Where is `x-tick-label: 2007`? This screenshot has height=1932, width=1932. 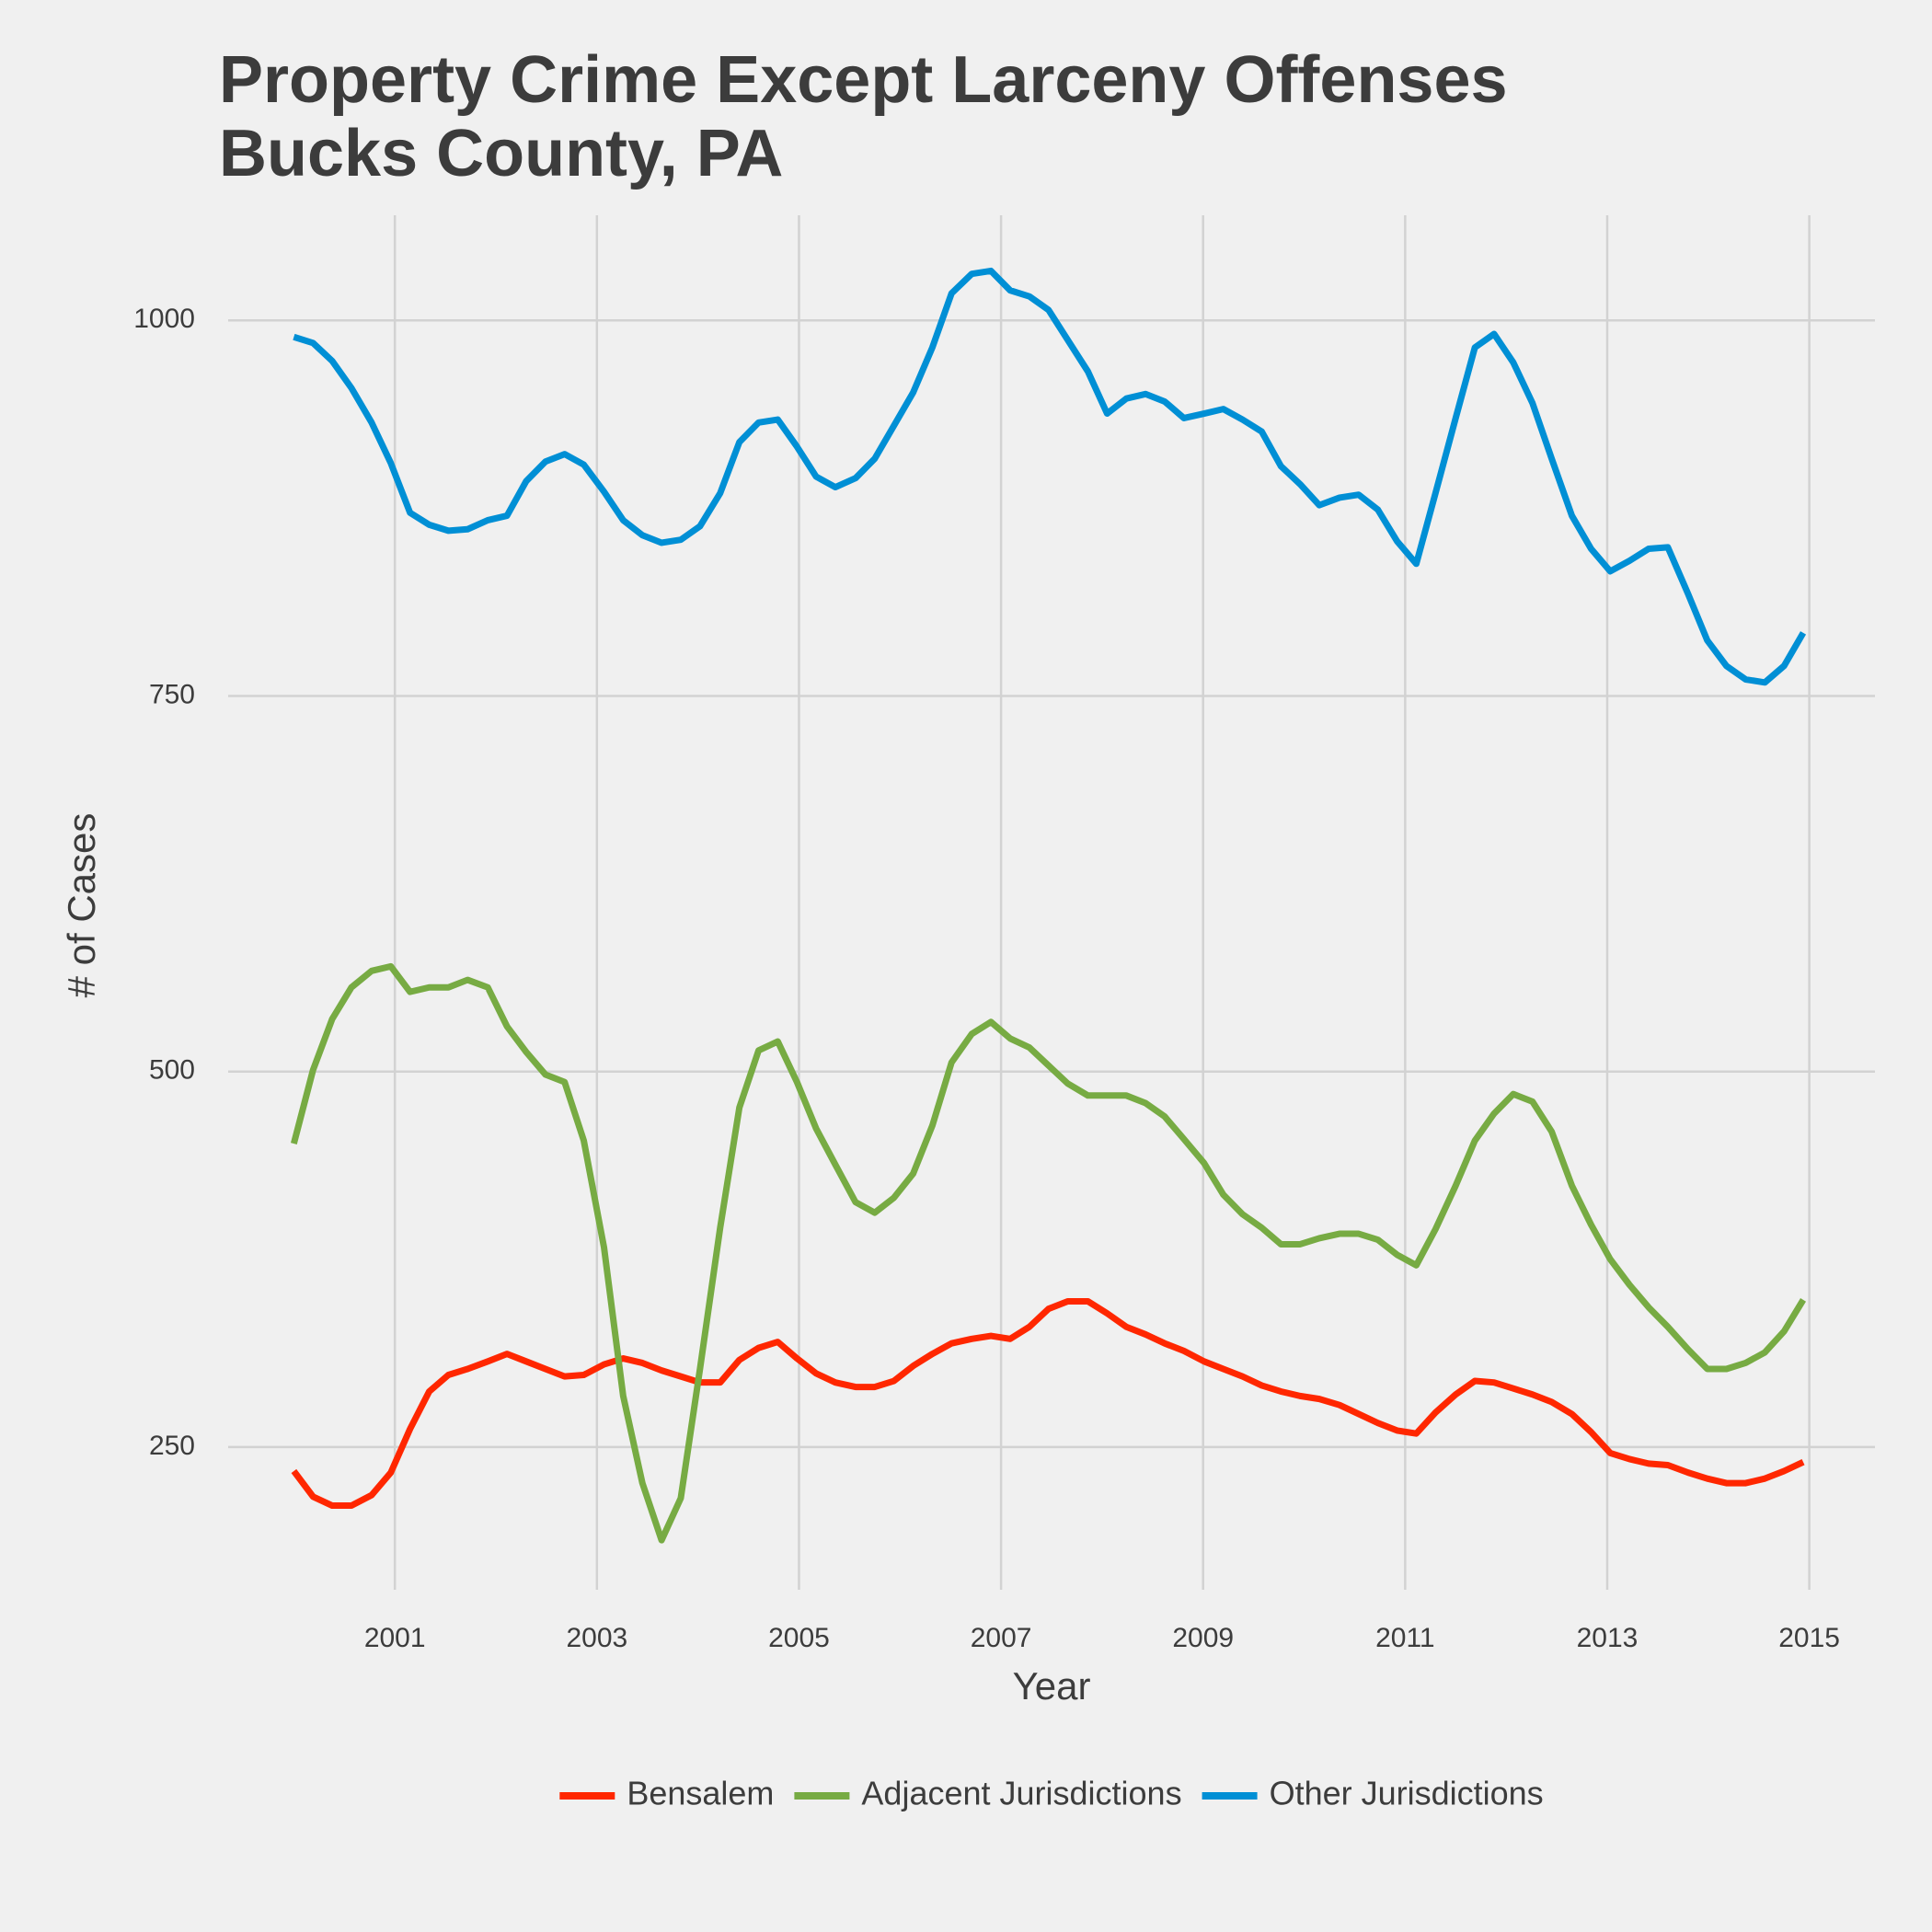
x-tick-label: 2007 is located at coordinates (1001, 1638).